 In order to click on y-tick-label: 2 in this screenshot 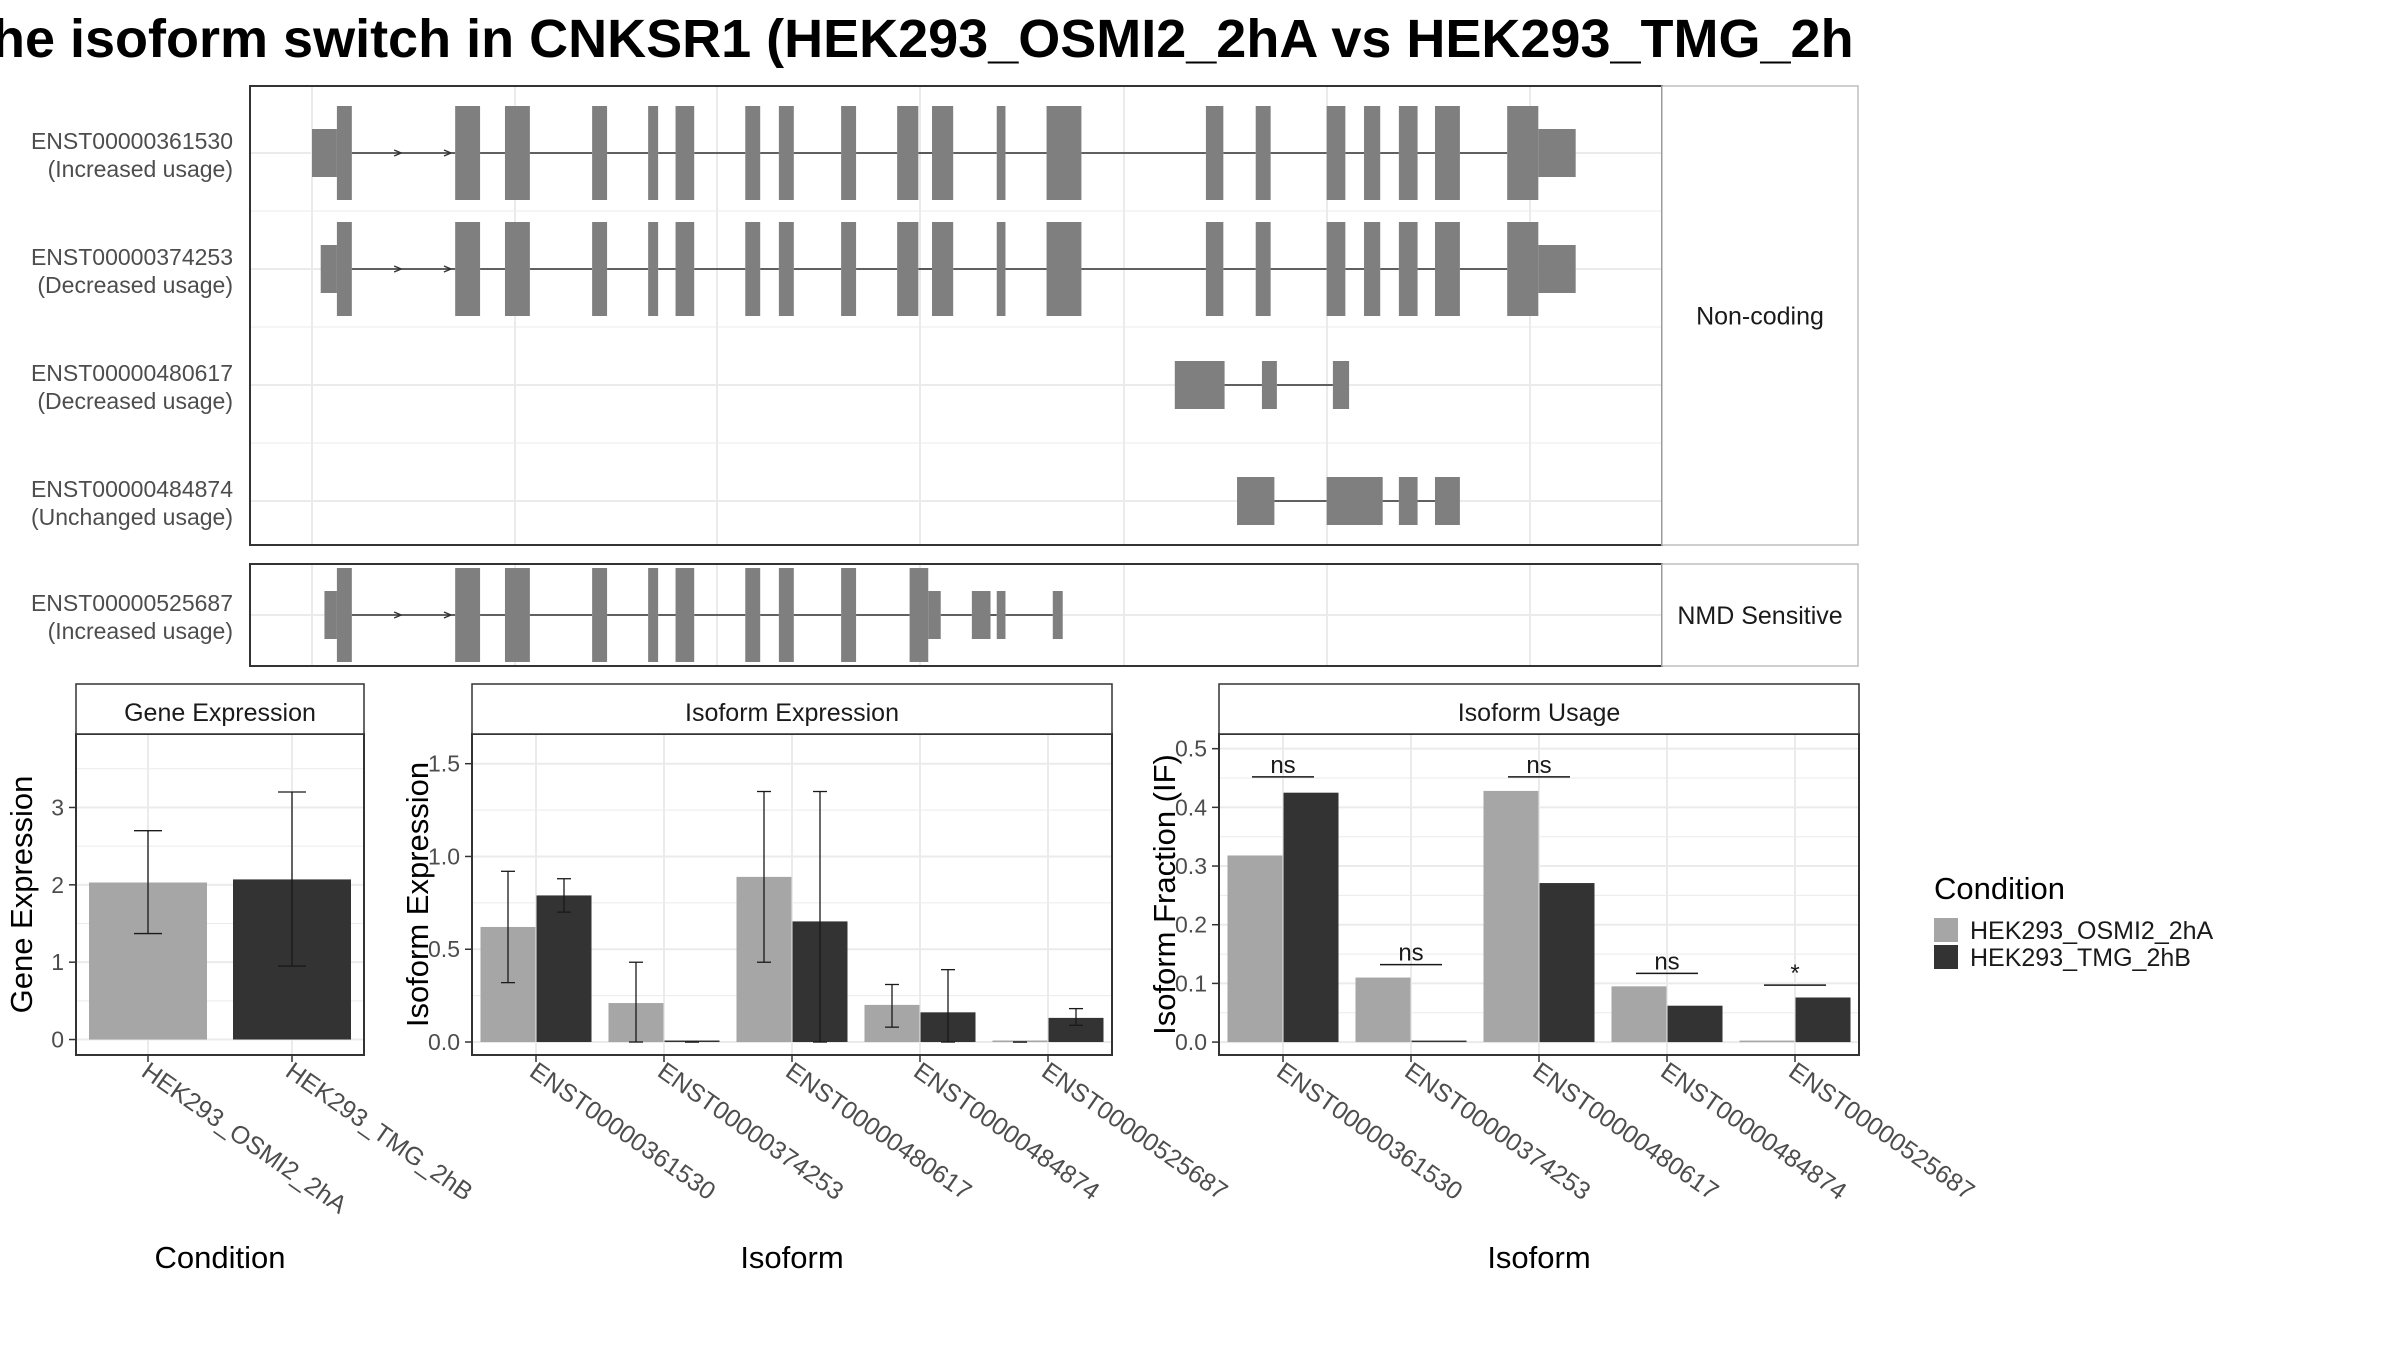, I will do `click(57, 885)`.